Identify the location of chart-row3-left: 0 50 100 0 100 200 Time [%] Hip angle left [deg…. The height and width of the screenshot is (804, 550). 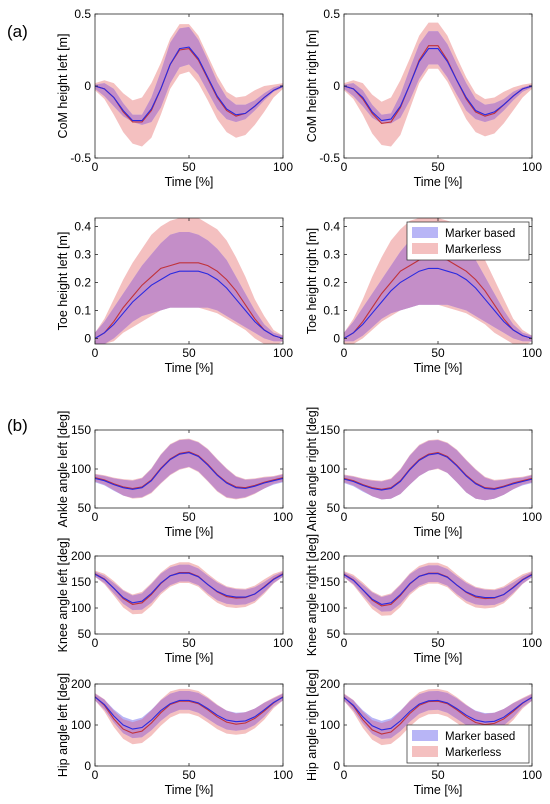
(174, 735).